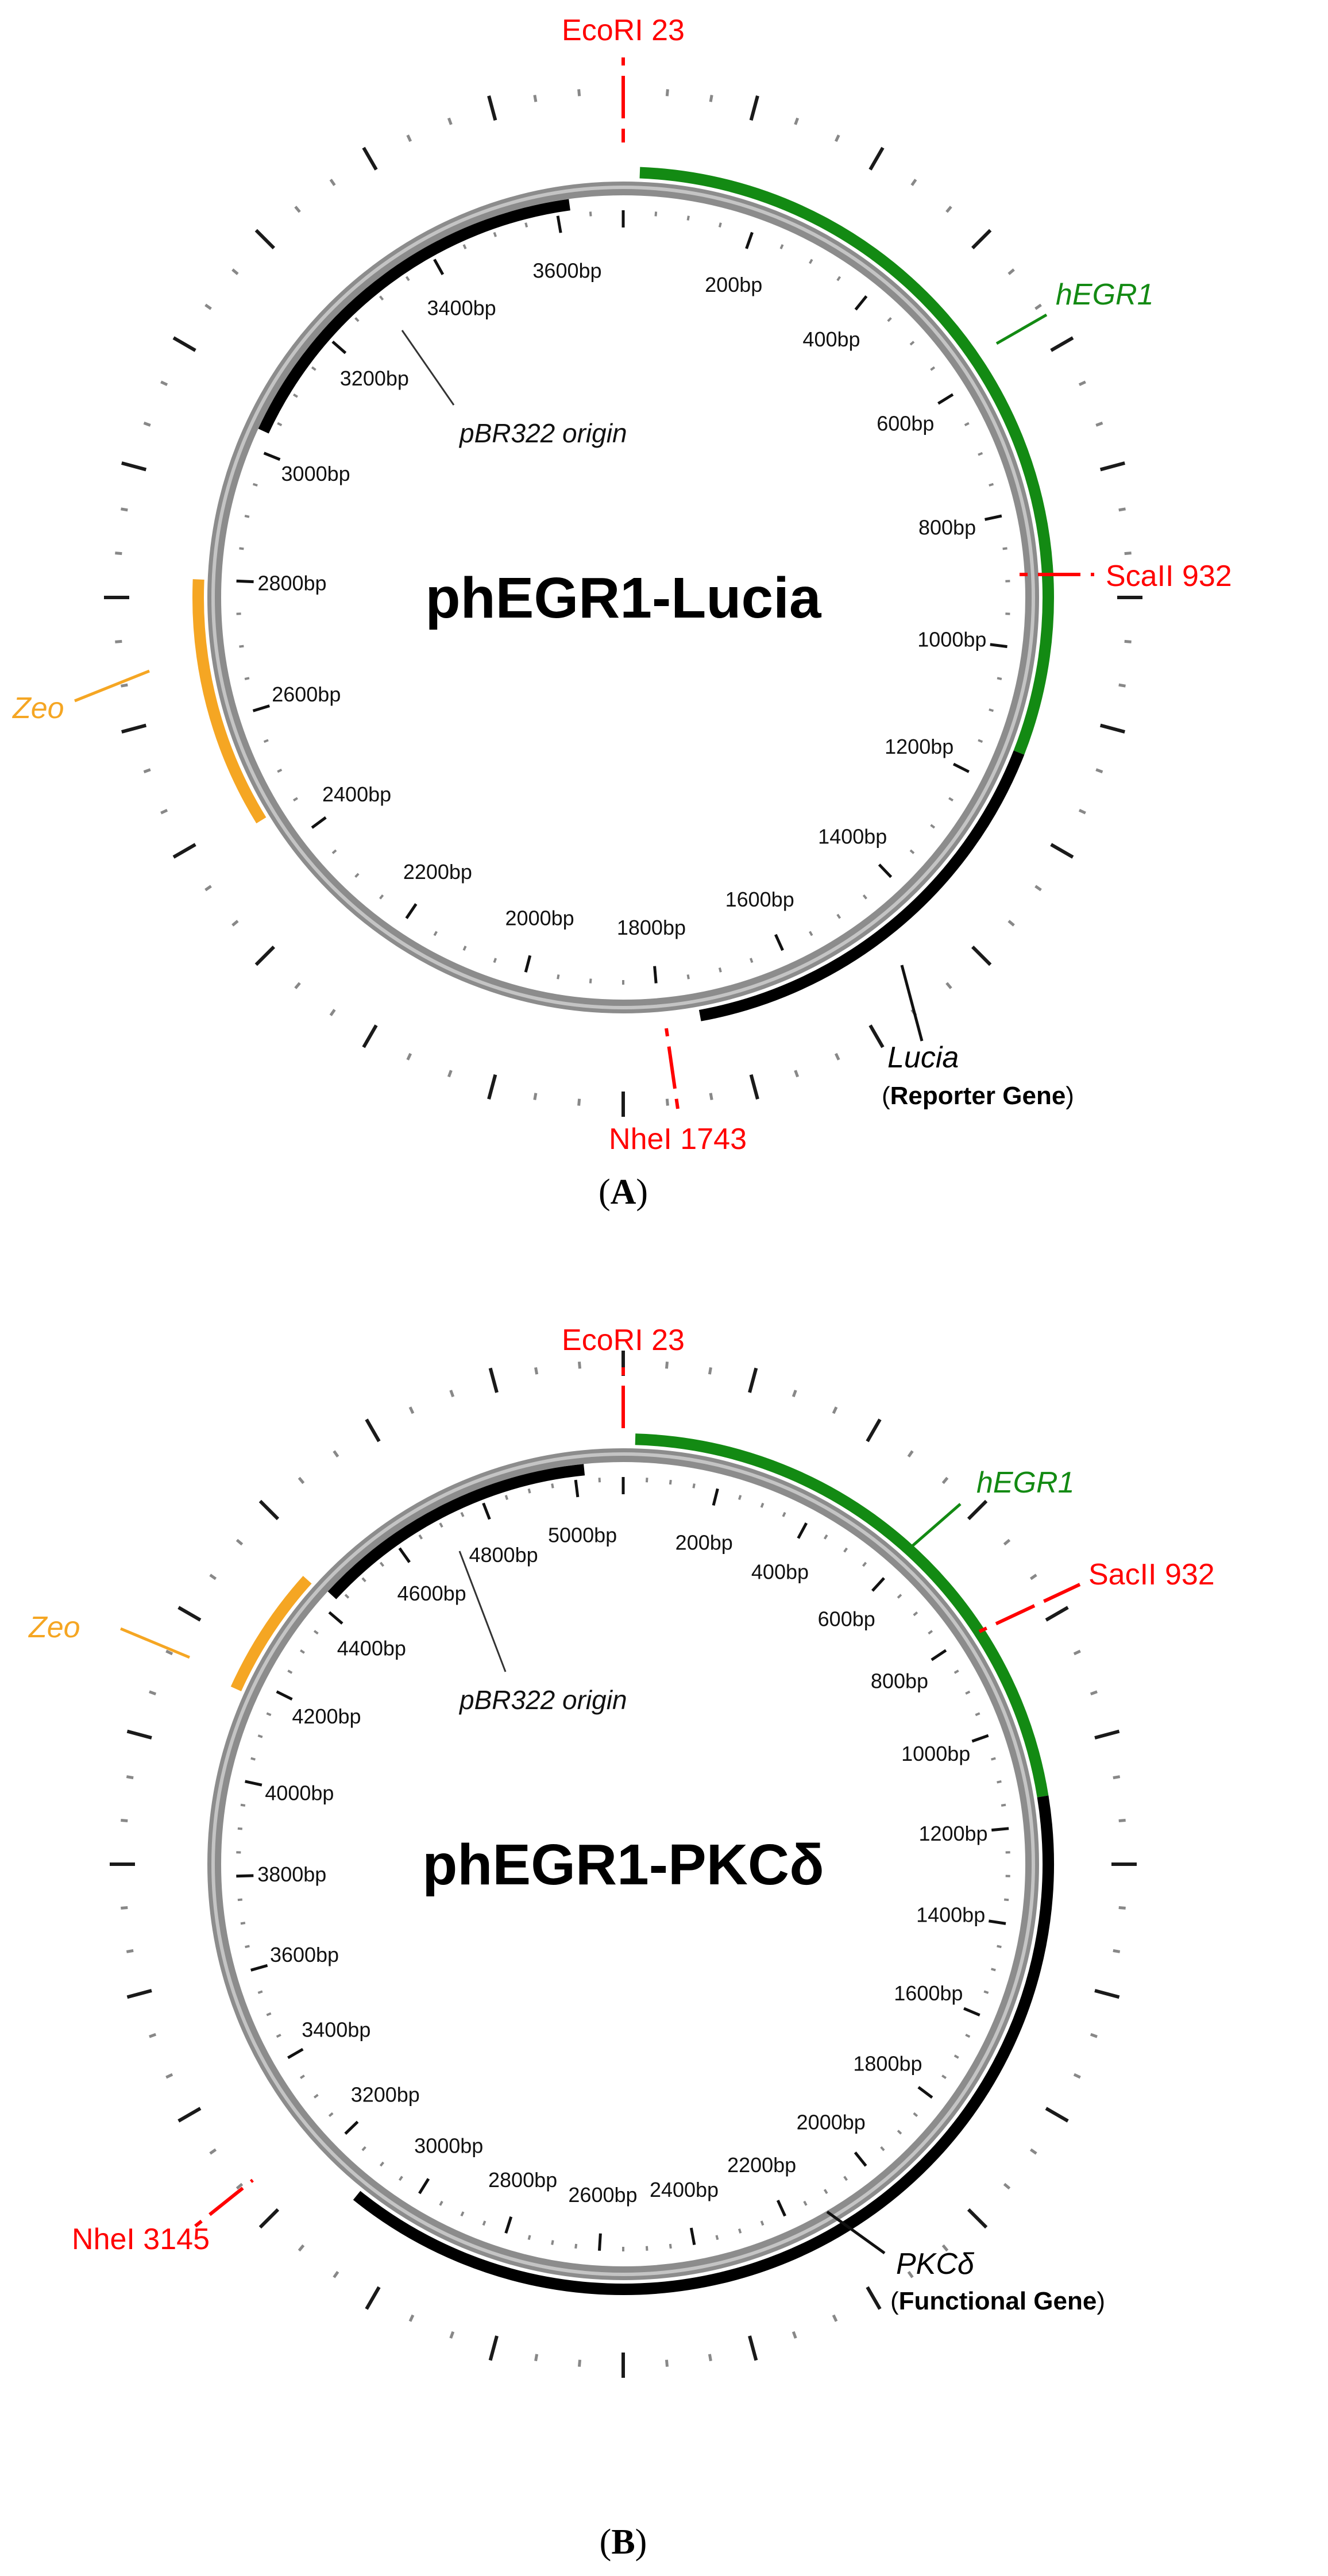 The image size is (1328, 2576). What do you see at coordinates (438, 872) in the screenshot?
I see `ruler-label: 2200bp` at bounding box center [438, 872].